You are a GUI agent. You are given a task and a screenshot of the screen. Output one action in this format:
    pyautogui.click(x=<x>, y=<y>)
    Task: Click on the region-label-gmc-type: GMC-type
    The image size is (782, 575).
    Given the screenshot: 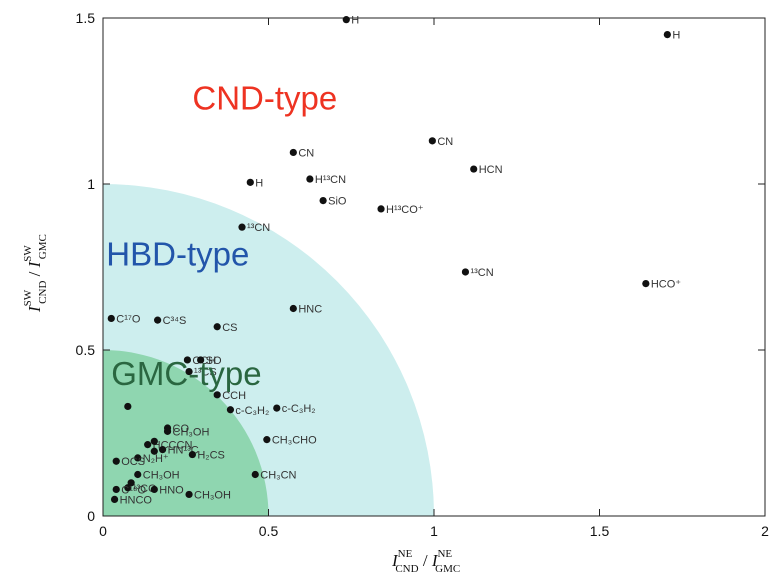 What is the action you would take?
    pyautogui.click(x=186, y=373)
    